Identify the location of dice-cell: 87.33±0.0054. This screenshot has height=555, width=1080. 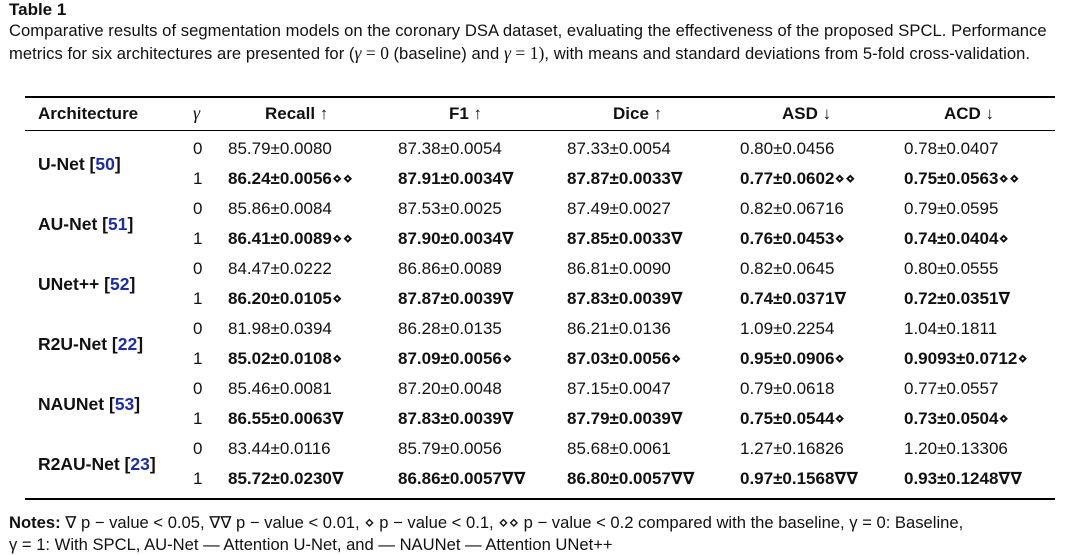
(619, 148).